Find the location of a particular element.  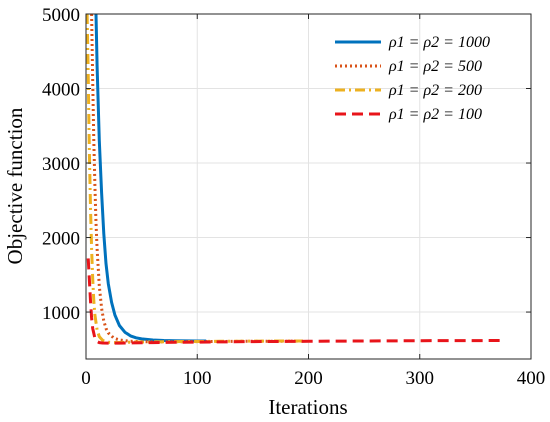

legend-label-1: ρ1 = ρ2 = 1000 is located at coordinates (439, 42).